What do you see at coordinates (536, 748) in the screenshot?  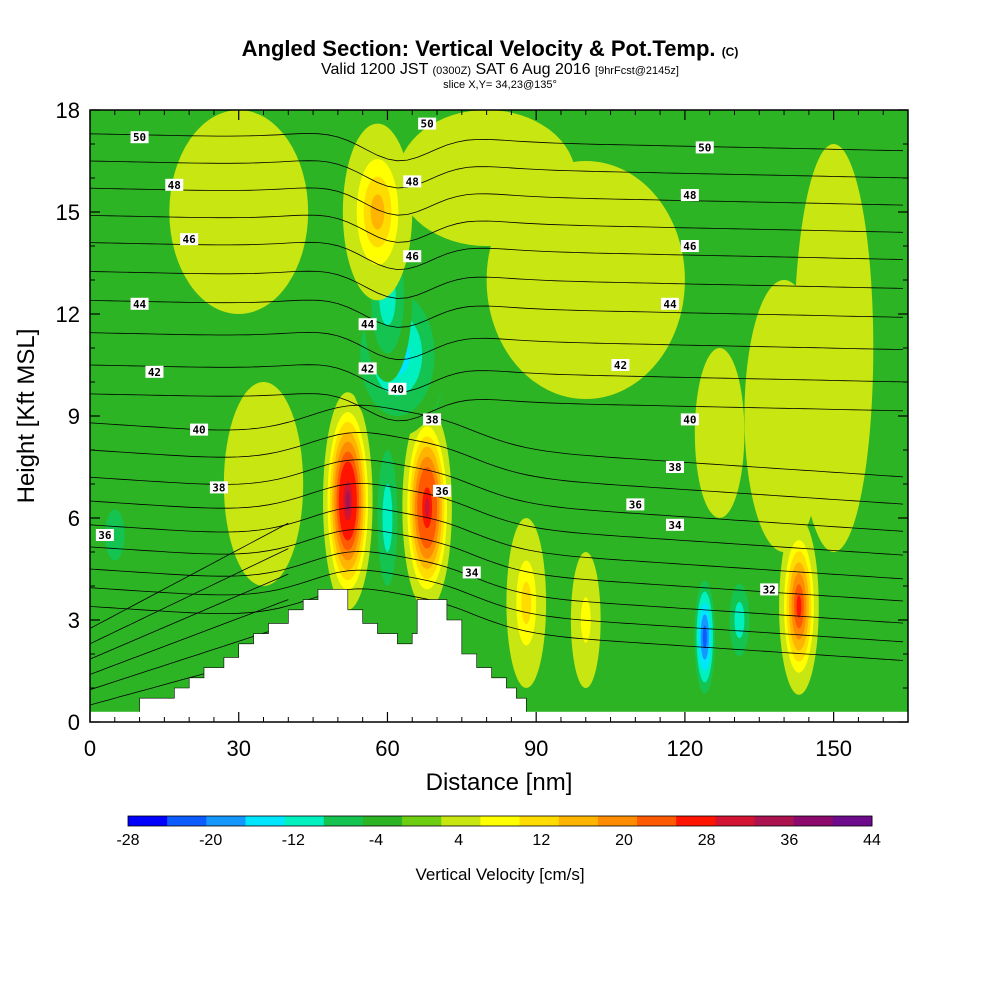 I see `x-tick-label: 90` at bounding box center [536, 748].